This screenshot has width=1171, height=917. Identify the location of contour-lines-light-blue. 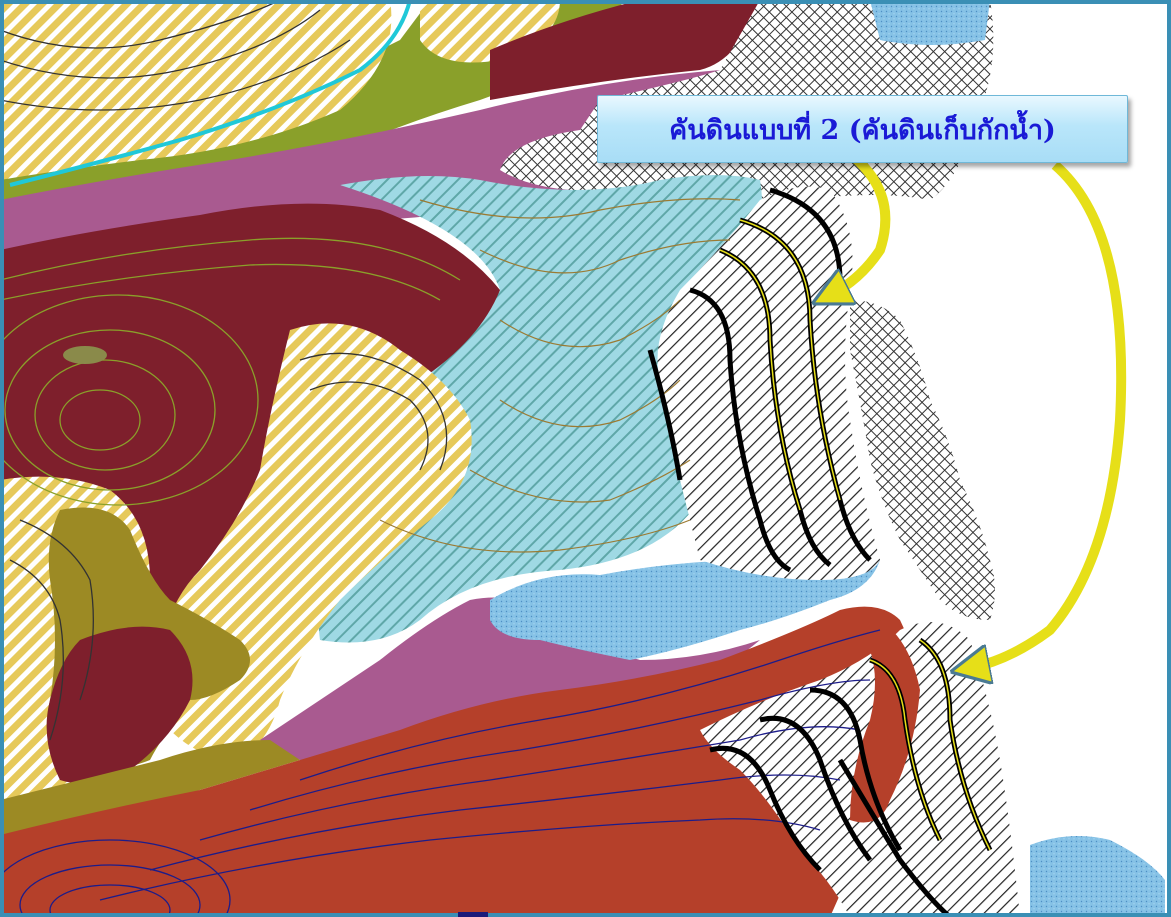
(560, 375).